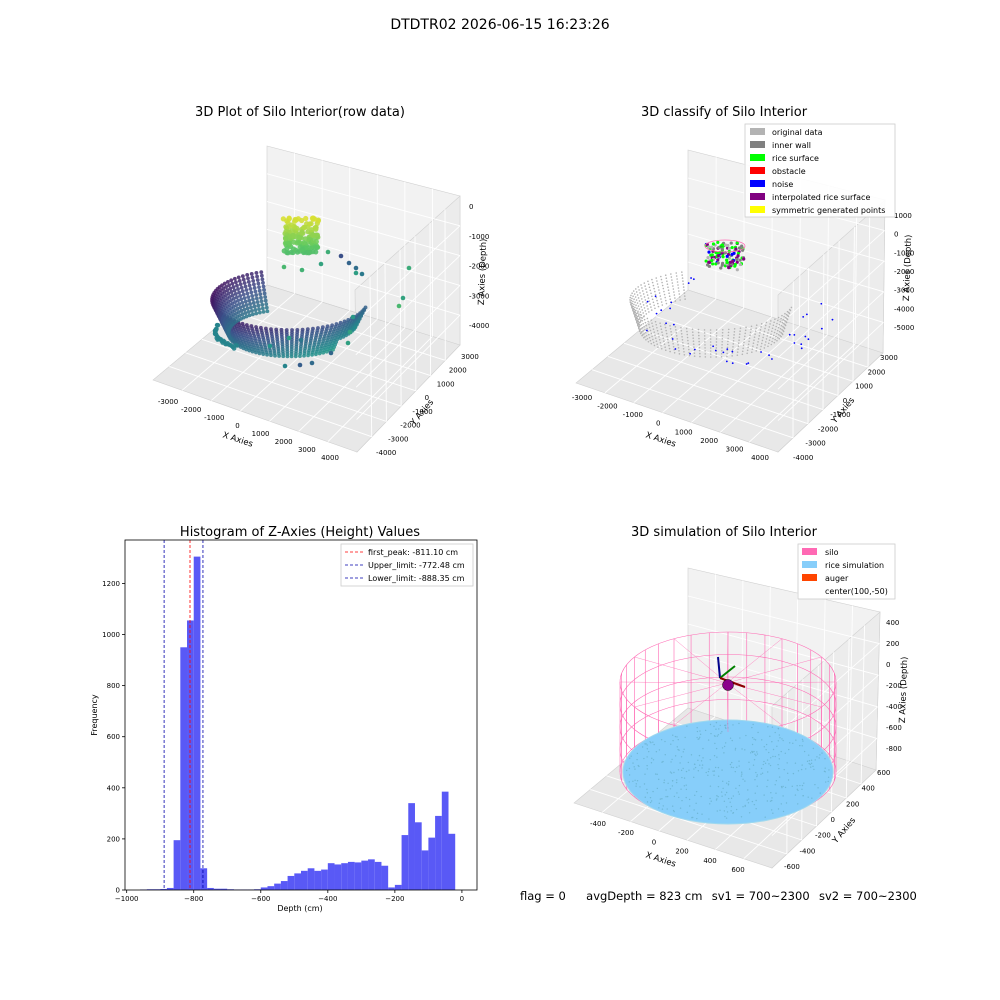  What do you see at coordinates (728, 685) in the screenshot?
I see `auger-center-marker` at bounding box center [728, 685].